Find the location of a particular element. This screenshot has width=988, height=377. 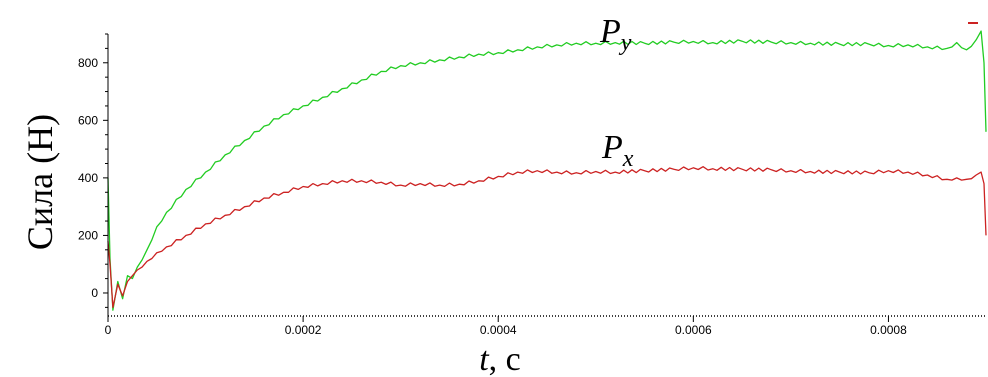

y-tick-label: 600 is located at coordinates (88, 120).